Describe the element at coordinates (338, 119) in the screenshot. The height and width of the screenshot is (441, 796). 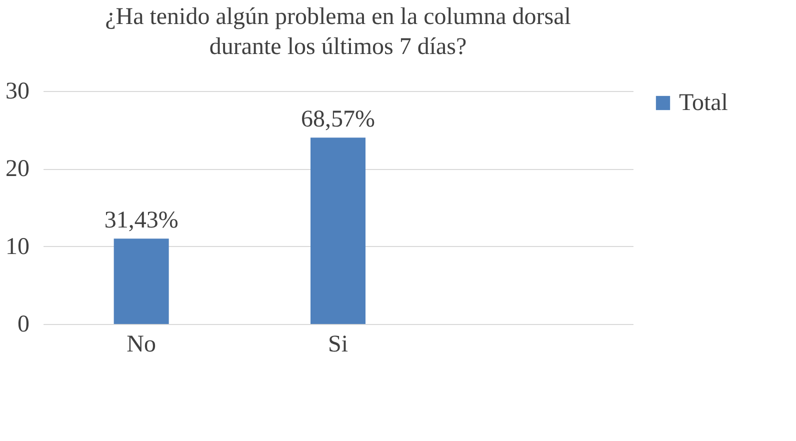
I see `annotation: 68,57%` at that location.